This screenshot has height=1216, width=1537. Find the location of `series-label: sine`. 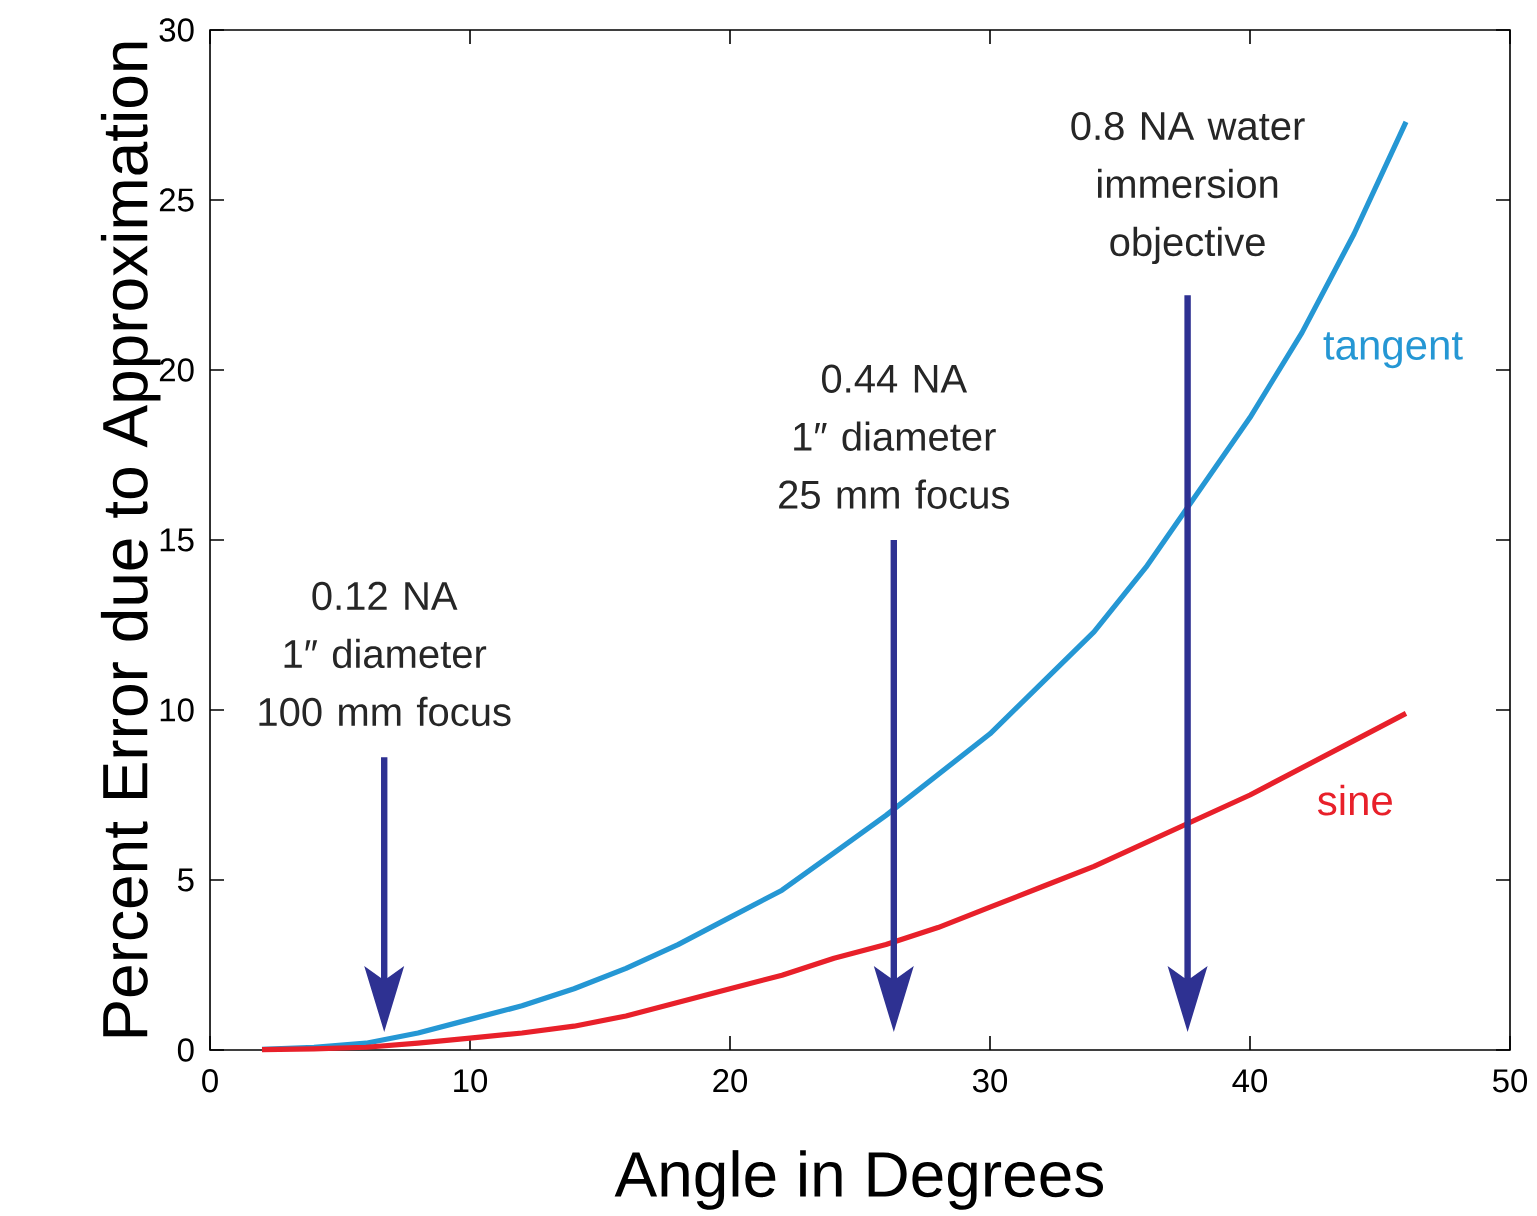

series-label: sine is located at coordinates (1354, 800).